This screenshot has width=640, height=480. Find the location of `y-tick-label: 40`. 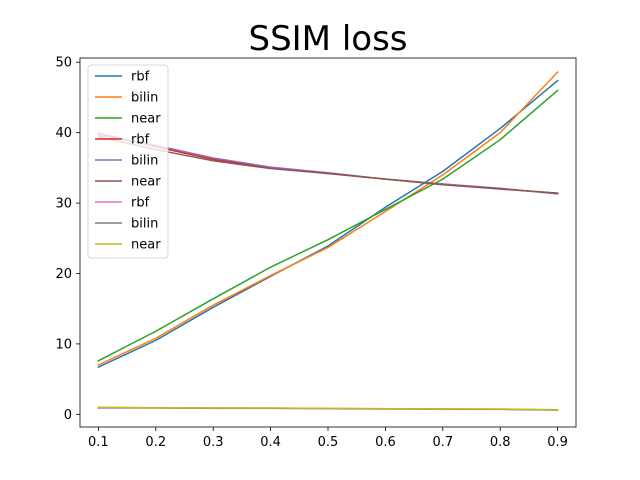

y-tick-label: 40 is located at coordinates (63, 133).